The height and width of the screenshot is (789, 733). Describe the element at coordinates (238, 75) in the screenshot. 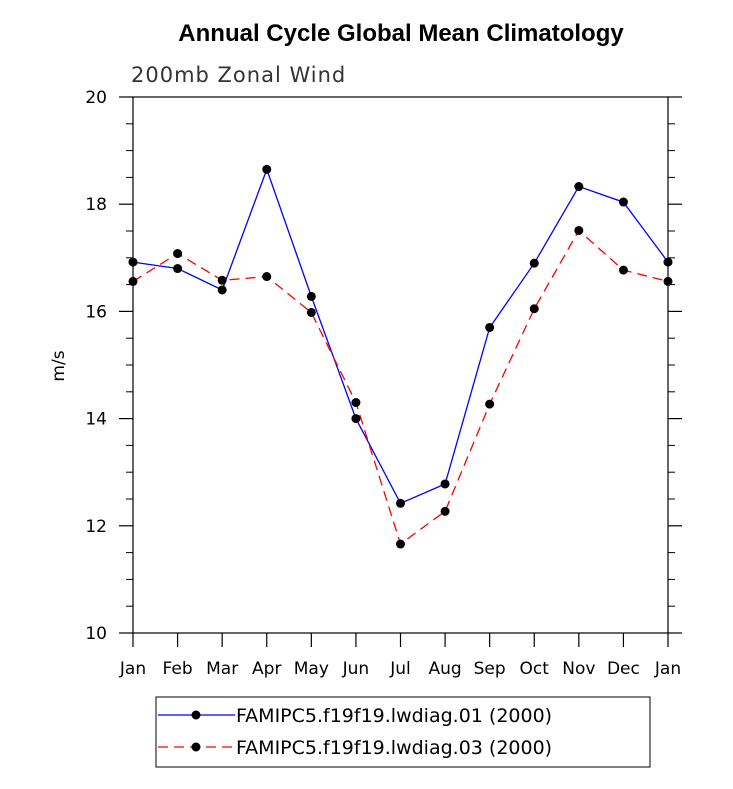

I see `chart-subtitle: 200mb Zonal Wind` at that location.